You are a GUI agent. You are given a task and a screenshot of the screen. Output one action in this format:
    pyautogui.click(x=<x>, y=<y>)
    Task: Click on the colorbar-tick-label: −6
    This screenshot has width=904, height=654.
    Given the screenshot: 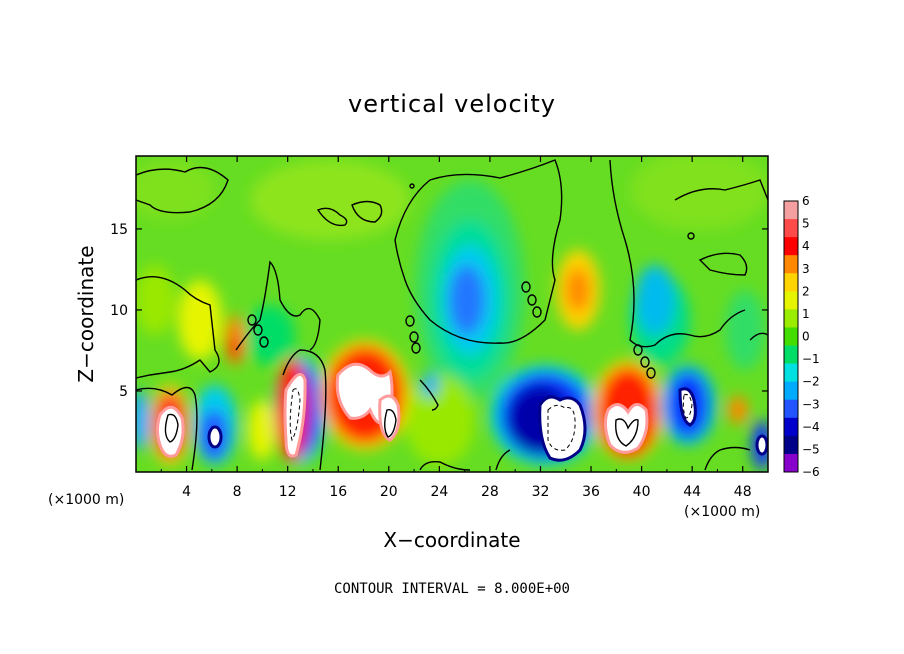 What is the action you would take?
    pyautogui.click(x=811, y=472)
    